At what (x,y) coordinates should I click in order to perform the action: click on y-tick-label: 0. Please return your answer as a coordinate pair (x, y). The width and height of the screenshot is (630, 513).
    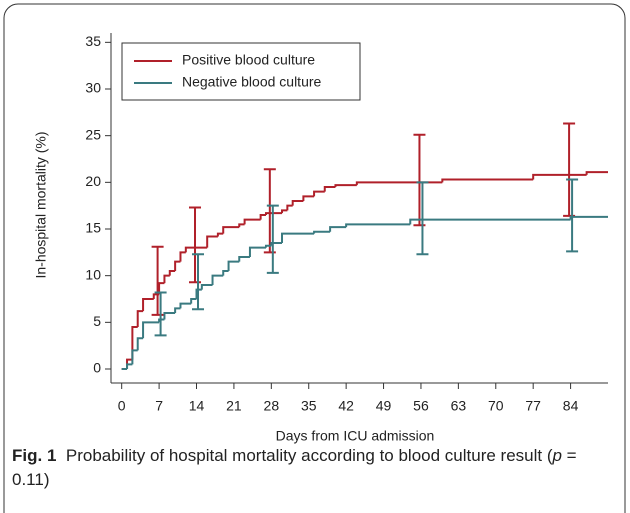
    Looking at the image, I should click on (97, 368).